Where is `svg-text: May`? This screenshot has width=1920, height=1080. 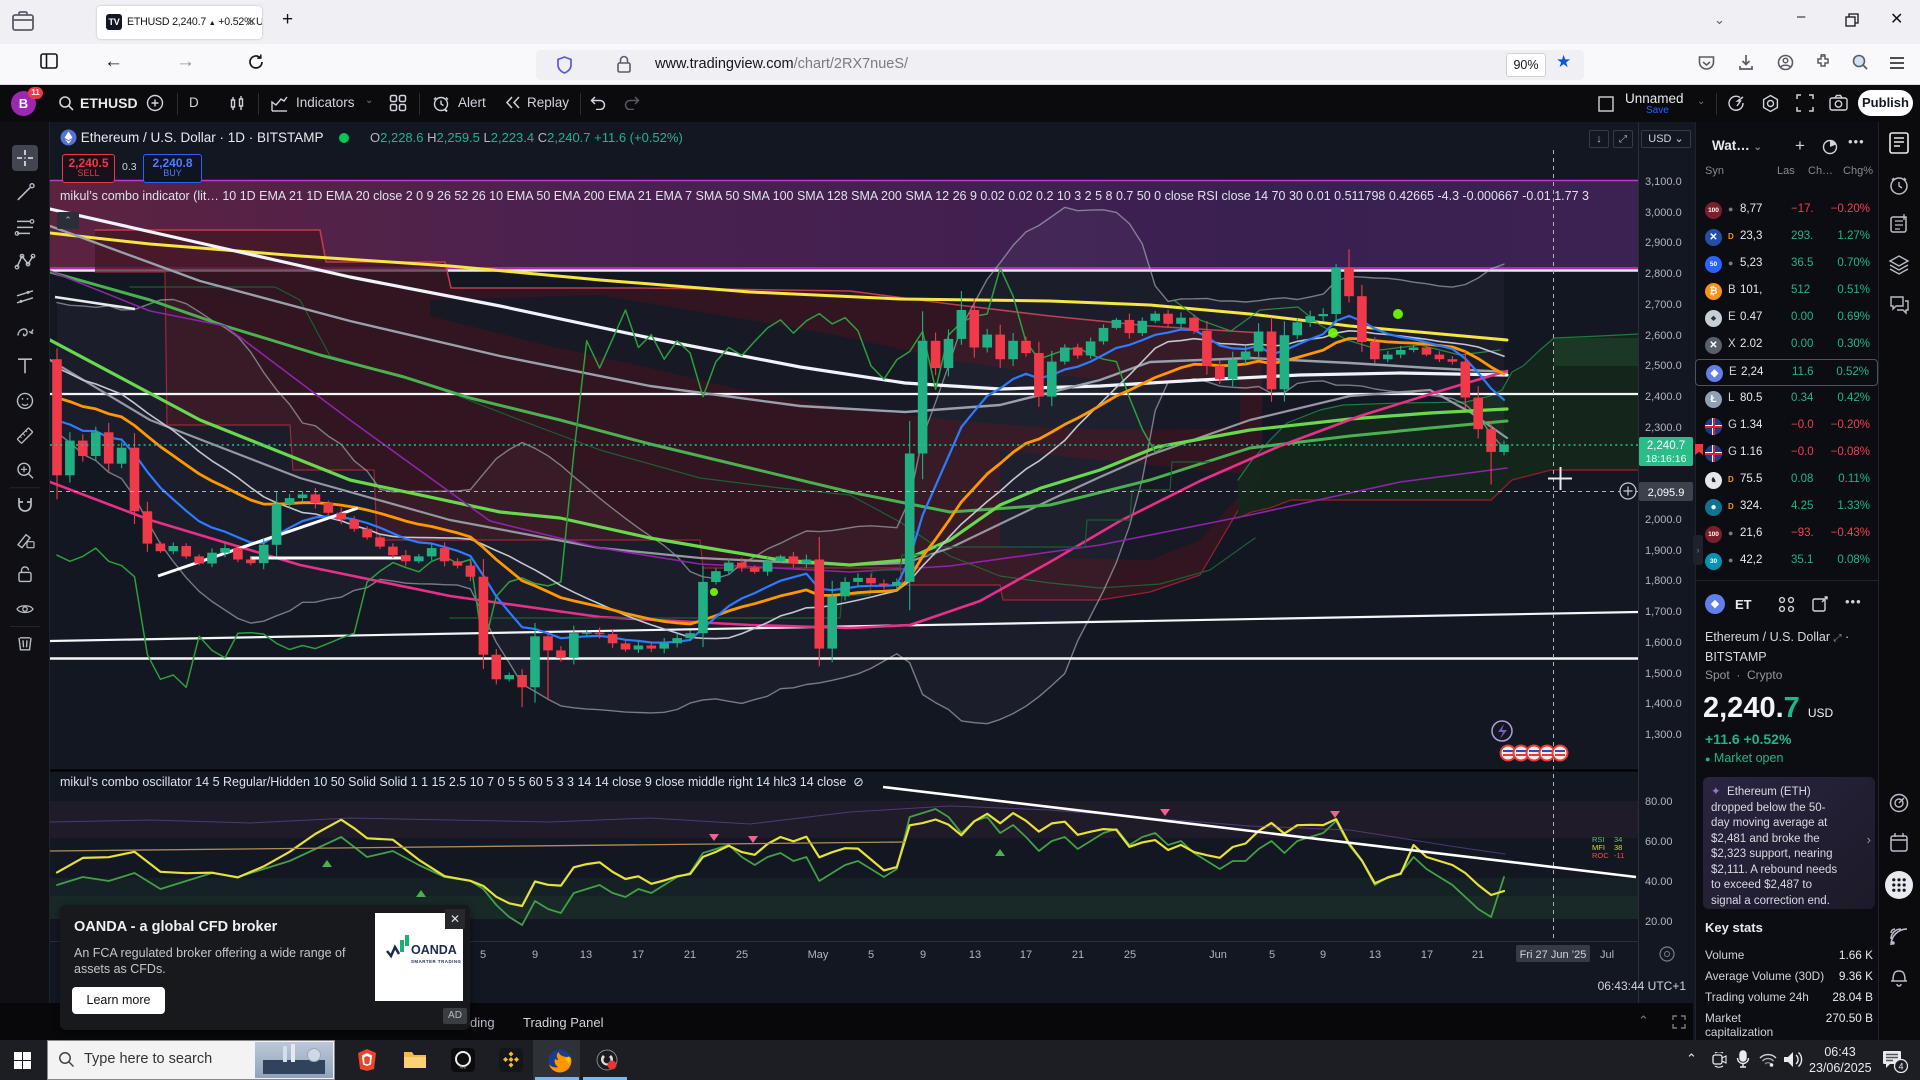 svg-text: May is located at coordinates (818, 955).